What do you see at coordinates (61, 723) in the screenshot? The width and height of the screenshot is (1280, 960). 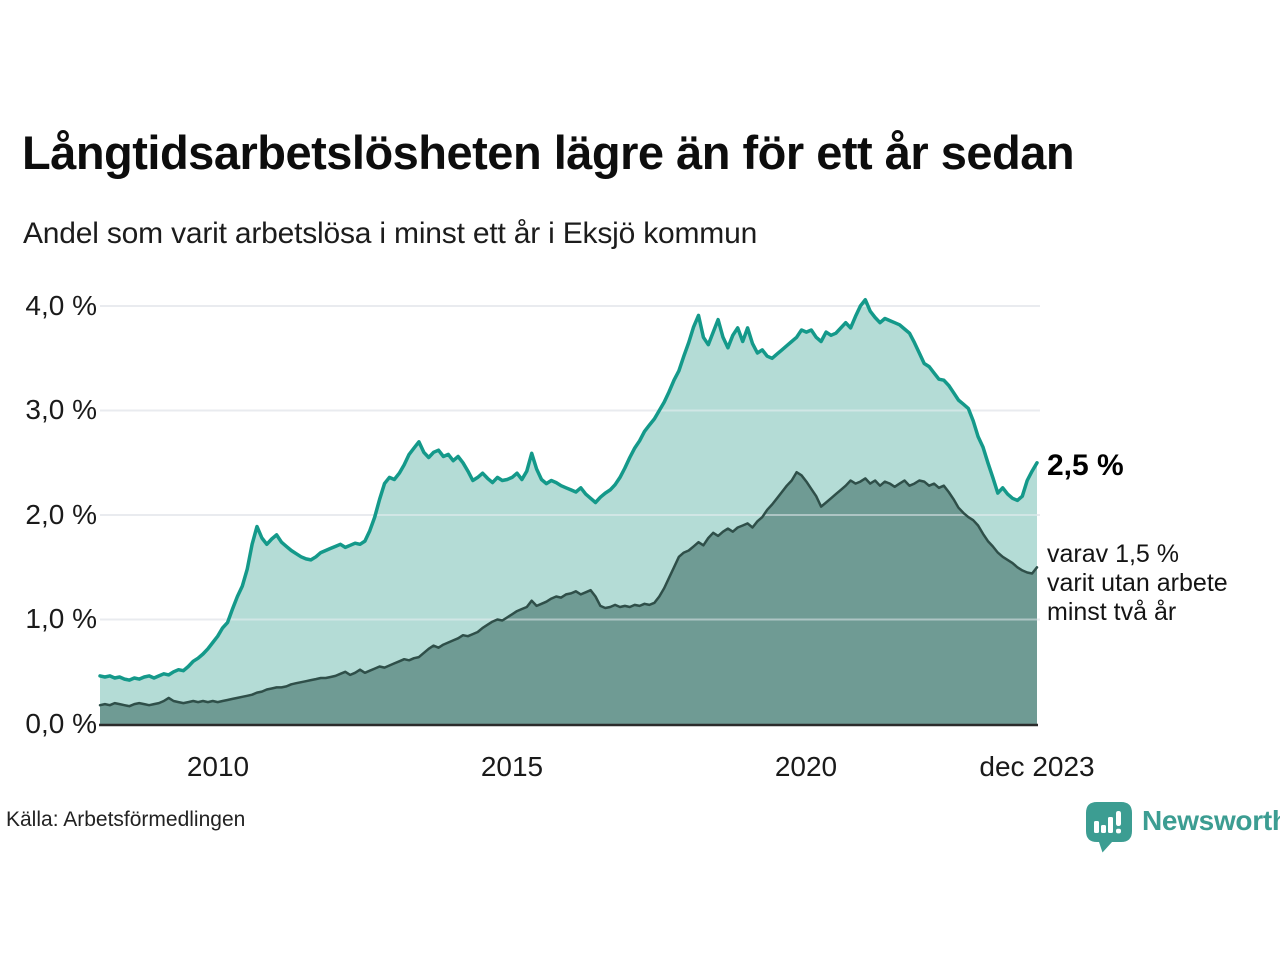 I see `y-axis-tick-label: 0,0 %` at bounding box center [61, 723].